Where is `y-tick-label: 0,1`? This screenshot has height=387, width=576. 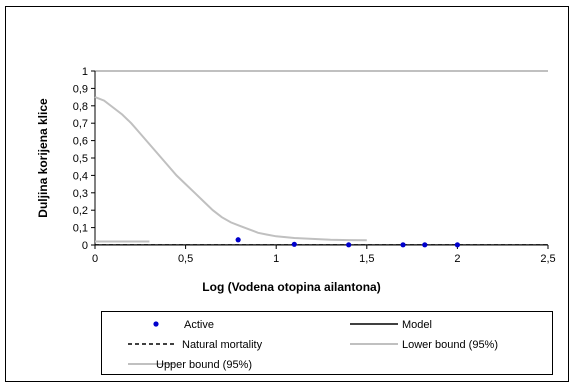
y-tick-label: 0,1 is located at coordinates (80, 229).